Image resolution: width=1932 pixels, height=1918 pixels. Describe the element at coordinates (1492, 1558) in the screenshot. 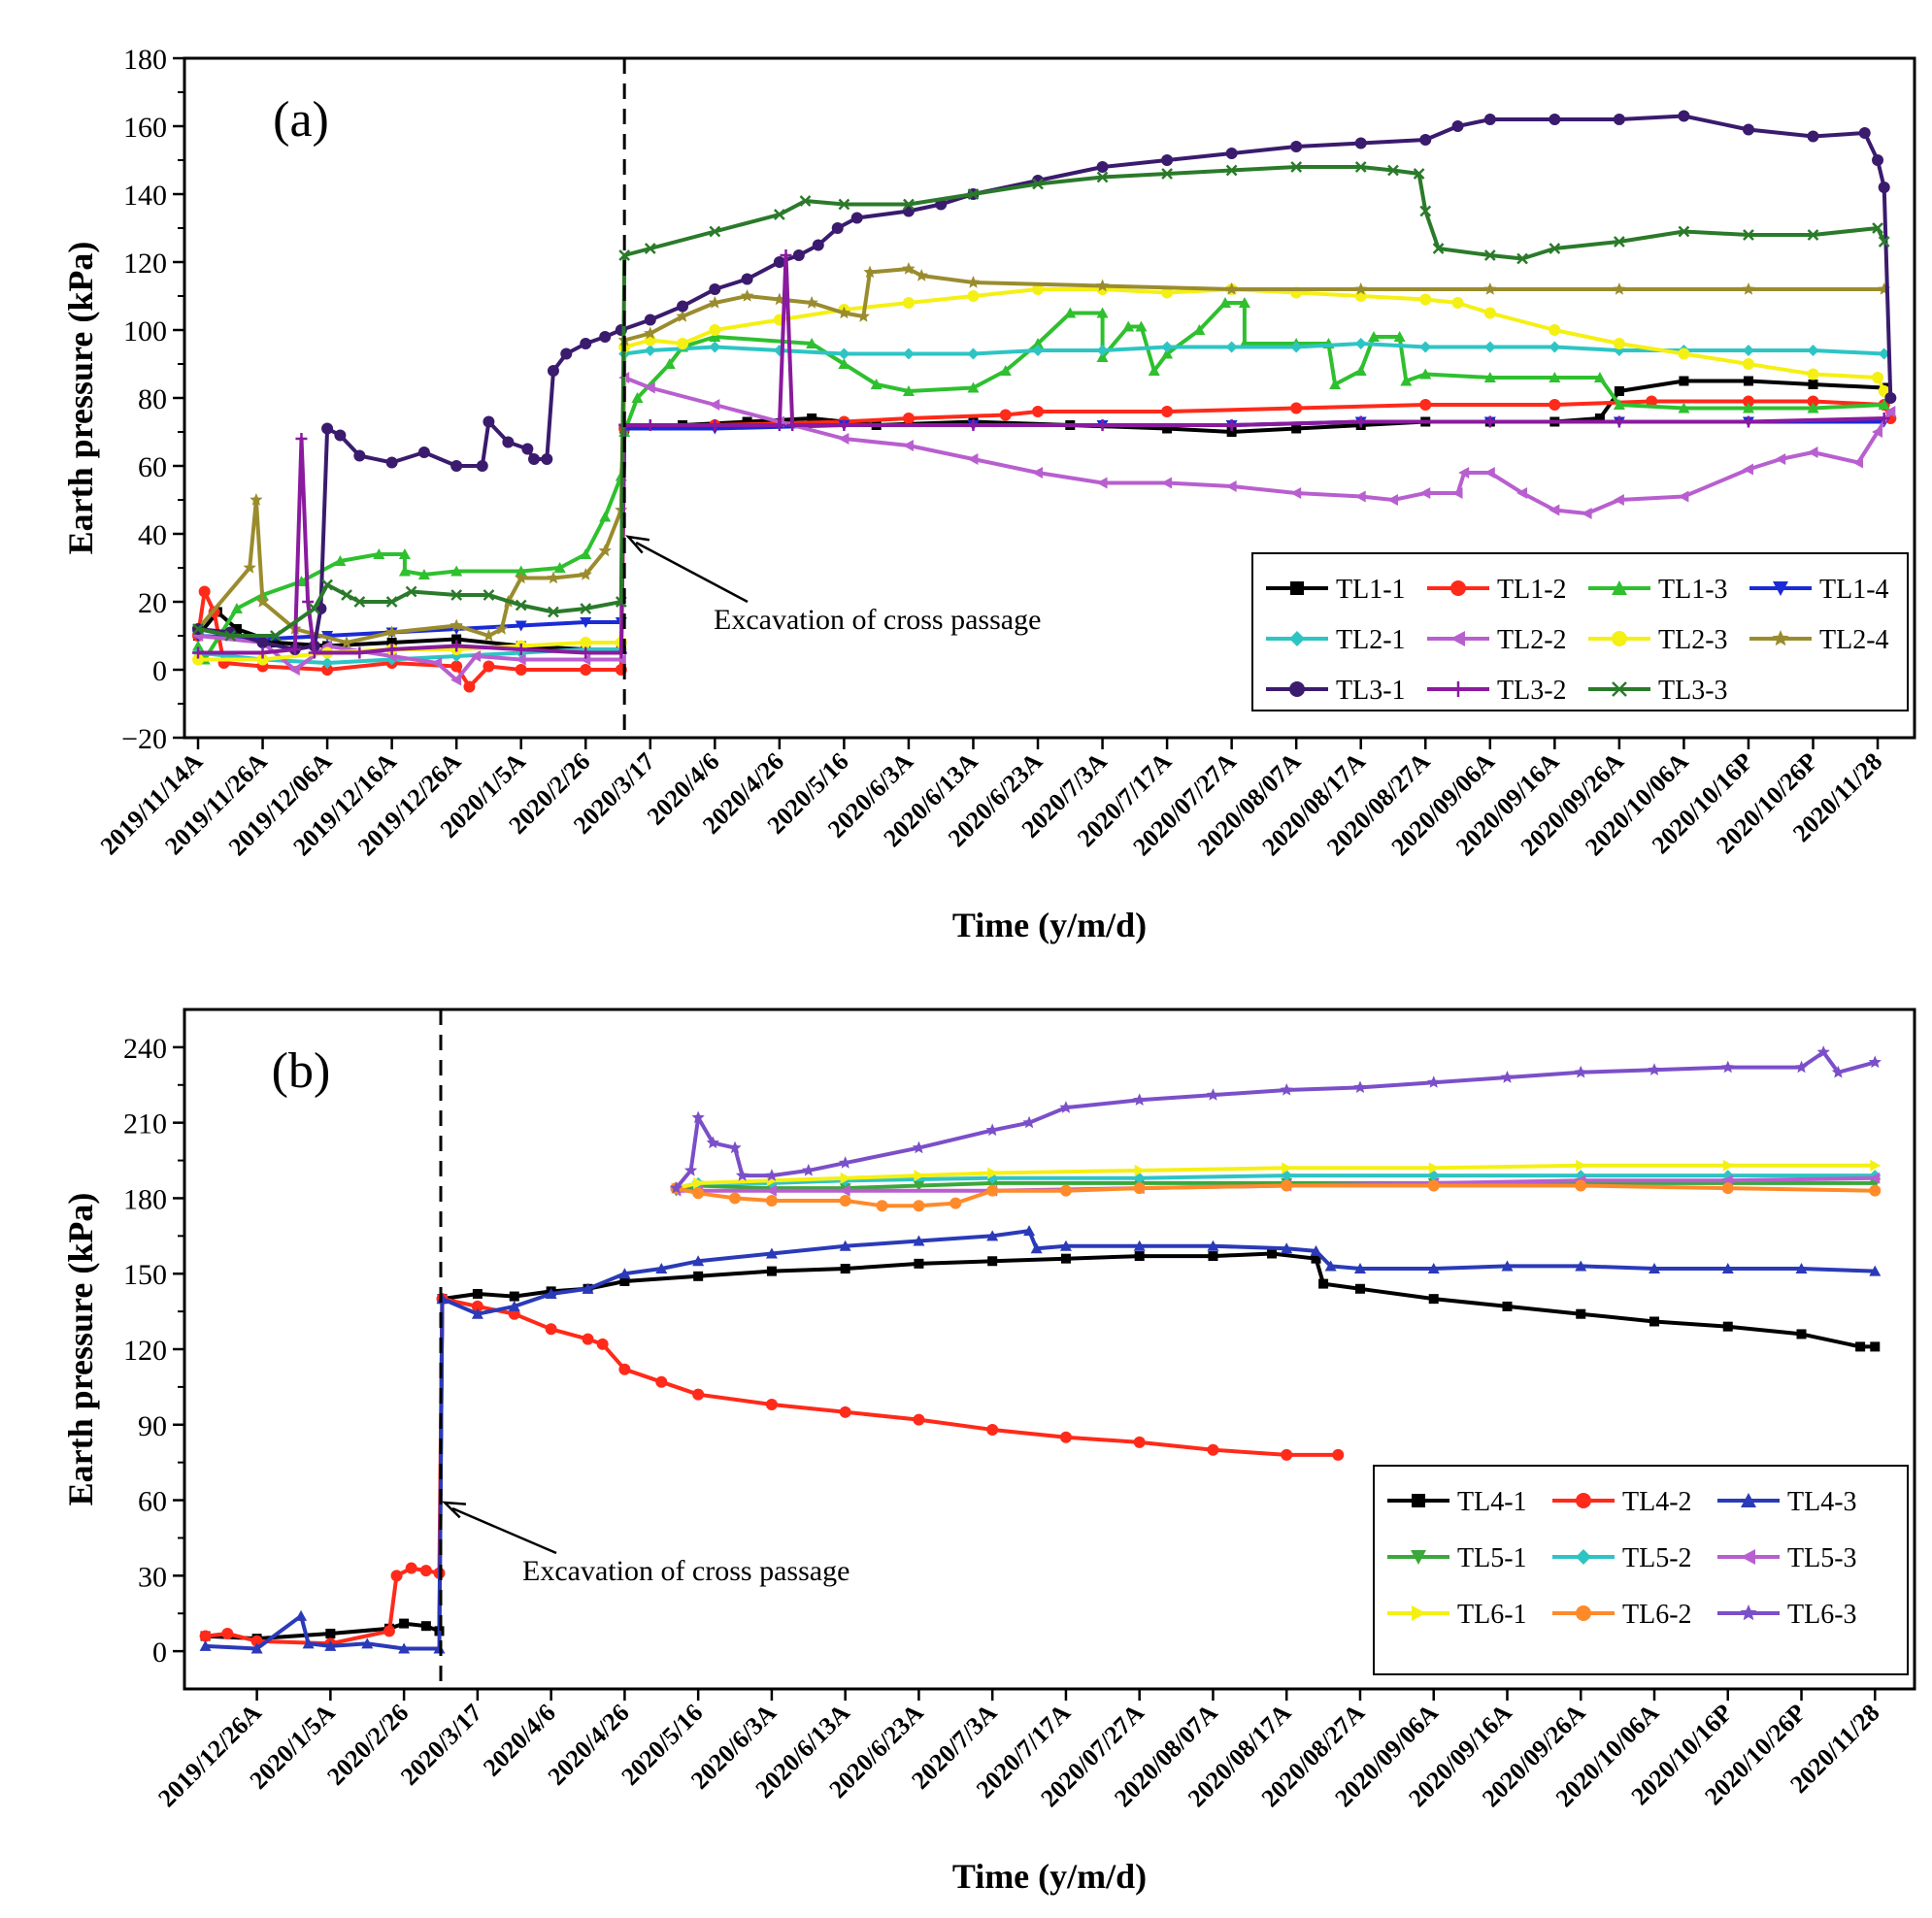

I see `legend-label: TL5-1` at that location.